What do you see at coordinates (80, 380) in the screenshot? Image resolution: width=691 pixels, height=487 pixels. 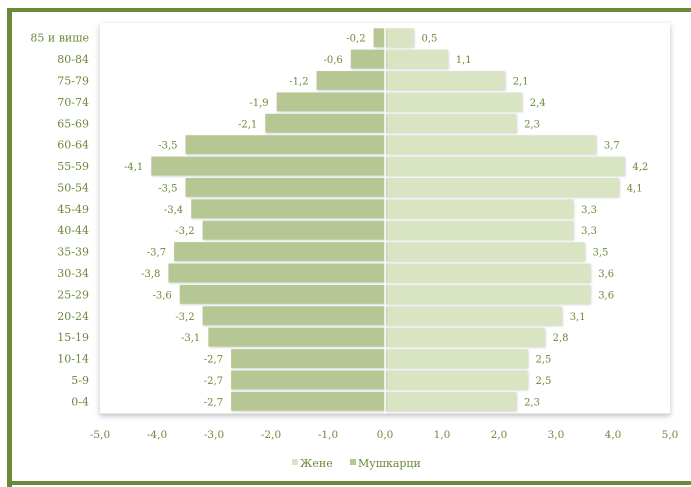 I see `category-label: 5-9` at bounding box center [80, 380].